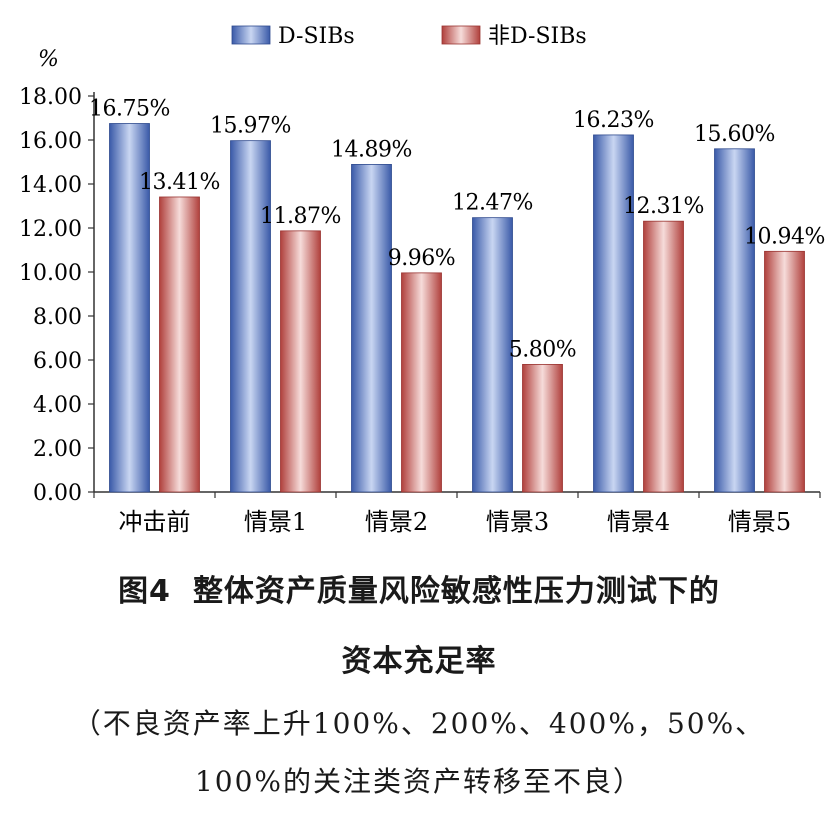 The width and height of the screenshot is (838, 816). Describe the element at coordinates (250, 126) in the screenshot. I see `data-label: 15.97%` at that location.